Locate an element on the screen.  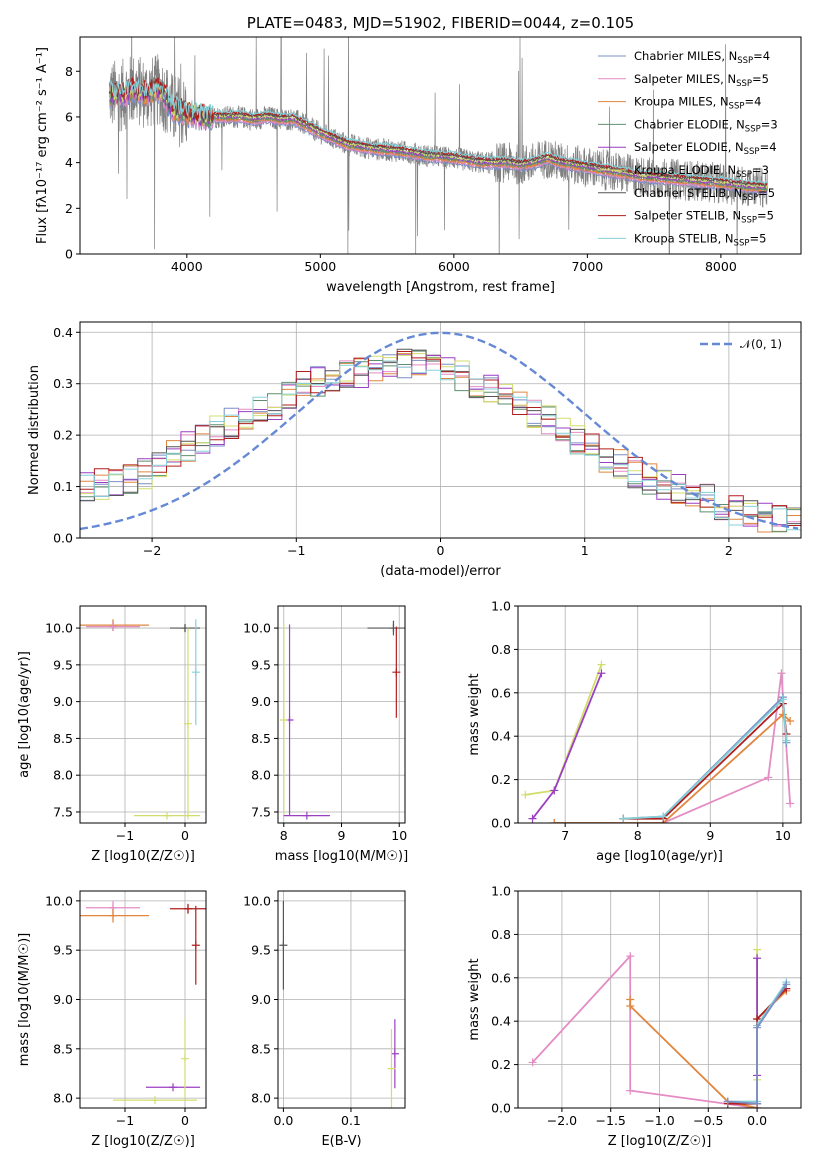
x-tick-label: 0.1 is located at coordinates (351, 1120).